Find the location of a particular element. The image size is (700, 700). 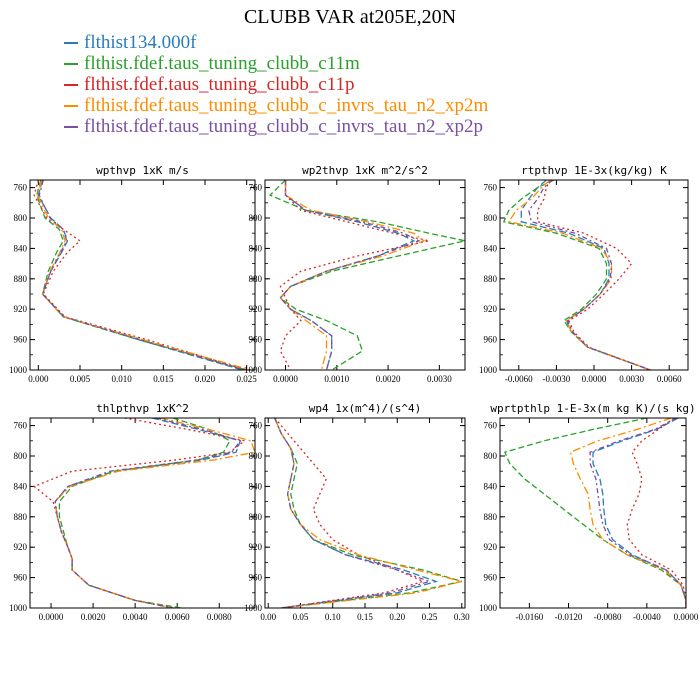

x-tick-label: 0.0010 is located at coordinates (336, 379).